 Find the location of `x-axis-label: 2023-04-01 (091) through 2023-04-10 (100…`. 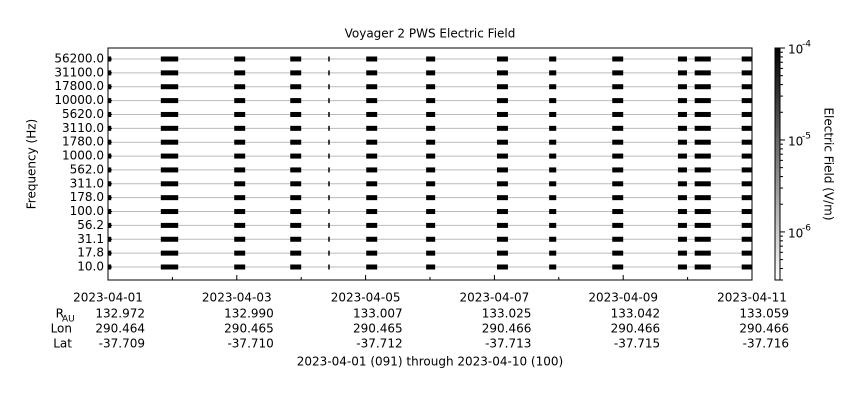

x-axis-label: 2023-04-01 (091) through 2023-04-10 (100… is located at coordinates (430, 362).